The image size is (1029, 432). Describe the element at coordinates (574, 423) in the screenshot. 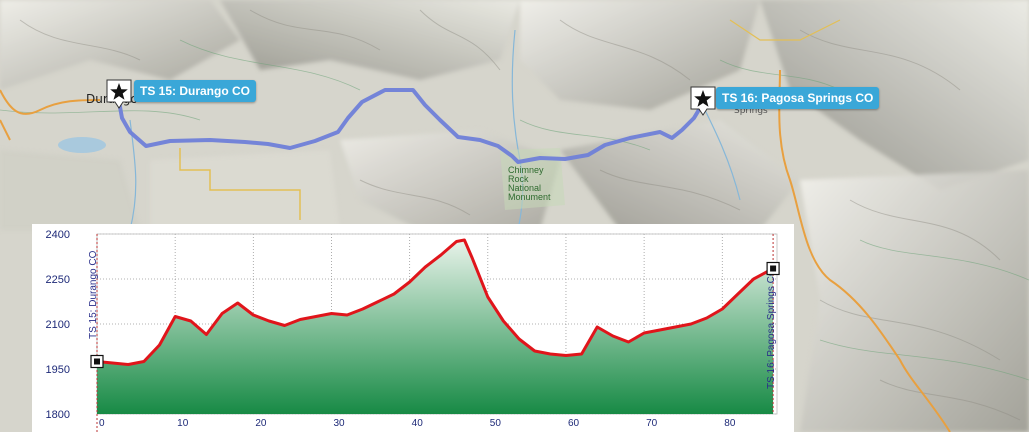

I see `x-tick-label: 60` at that location.